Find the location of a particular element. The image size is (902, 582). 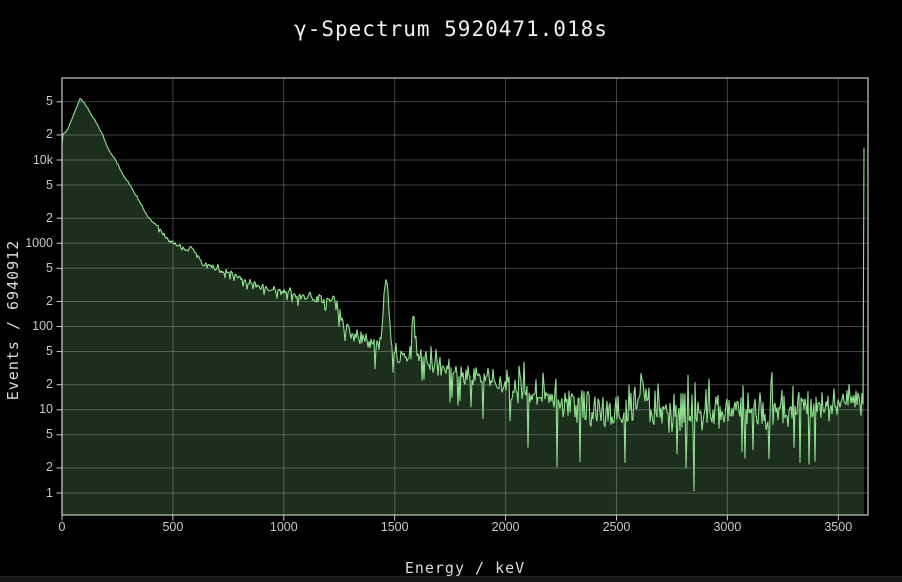

x-tick-label: 2500 is located at coordinates (616, 527).